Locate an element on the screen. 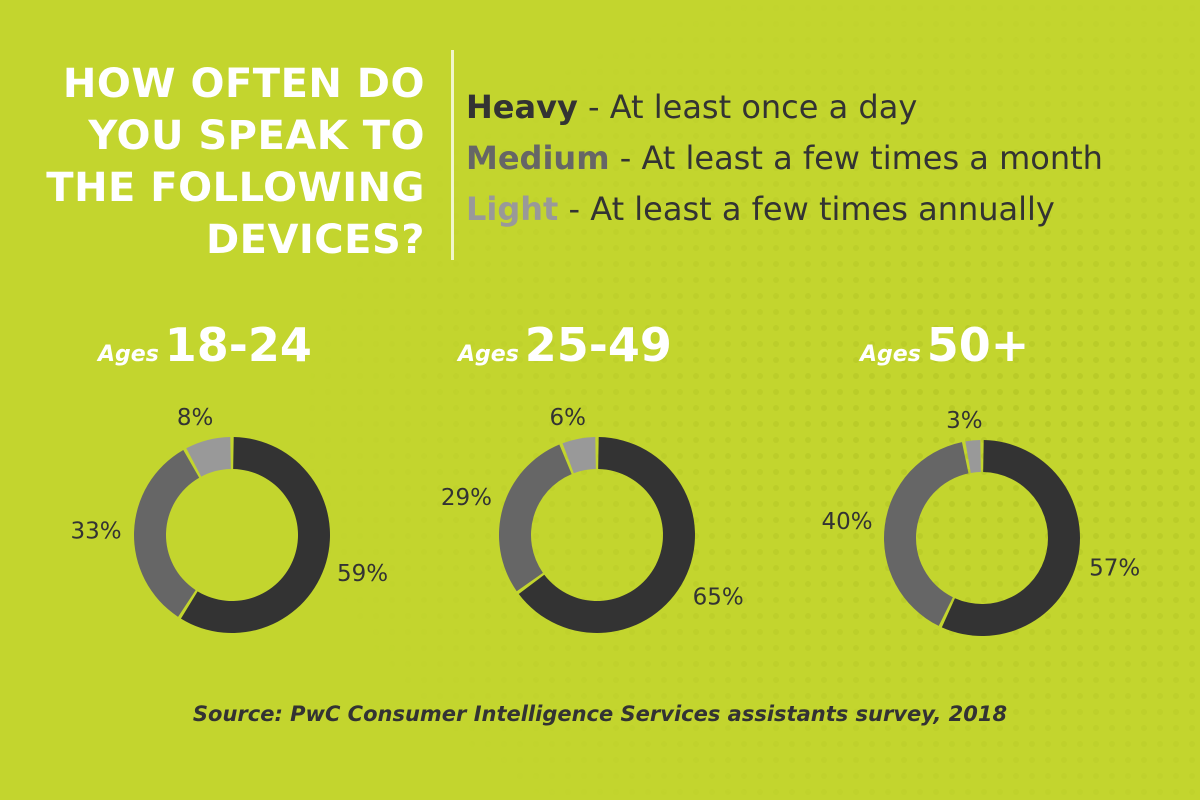  legend-desc: - At least a few times annually is located at coordinates (806, 209).